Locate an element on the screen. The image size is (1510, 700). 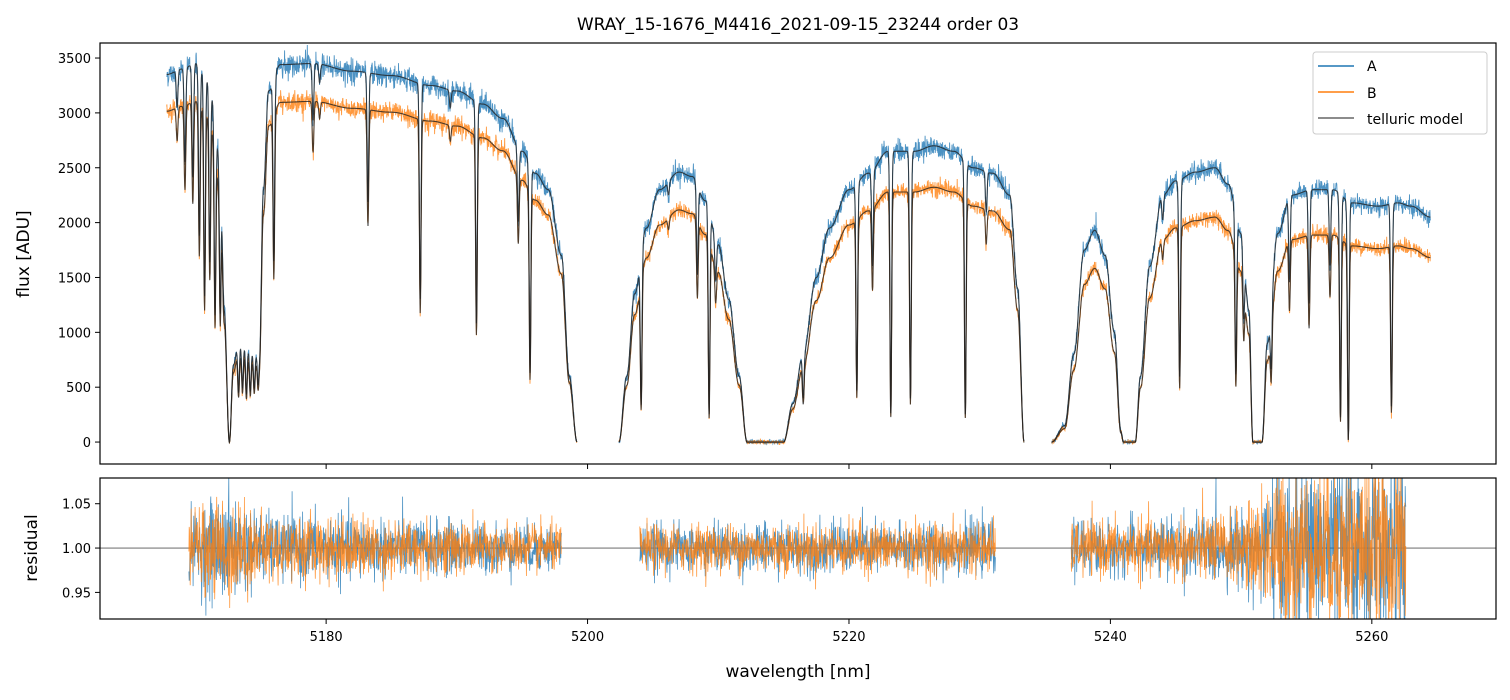
flux-y-tick-label: 1500 is located at coordinates (74, 278).